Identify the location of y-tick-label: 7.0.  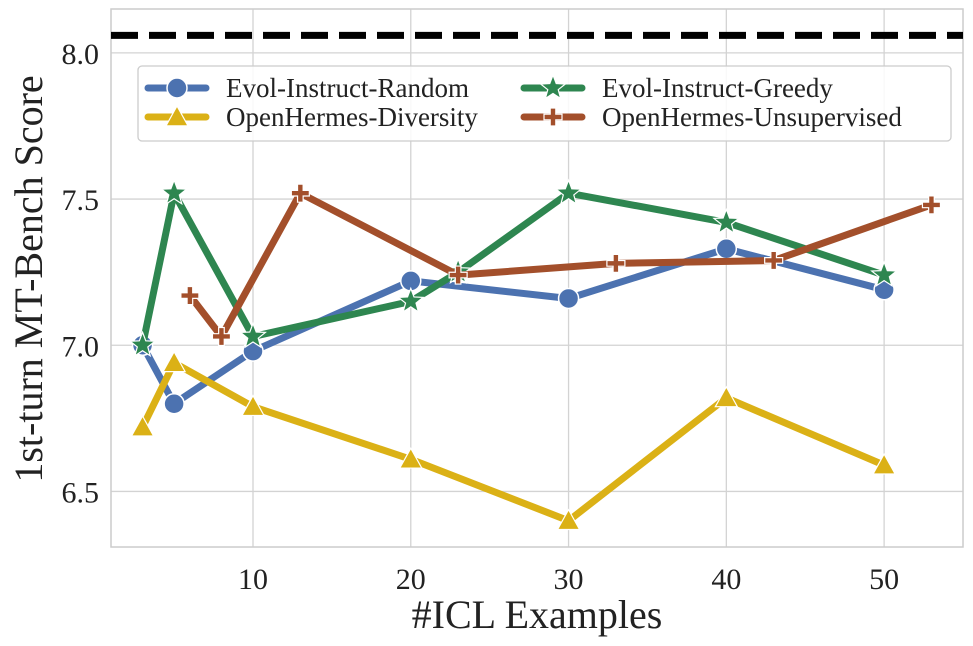
(81, 346).